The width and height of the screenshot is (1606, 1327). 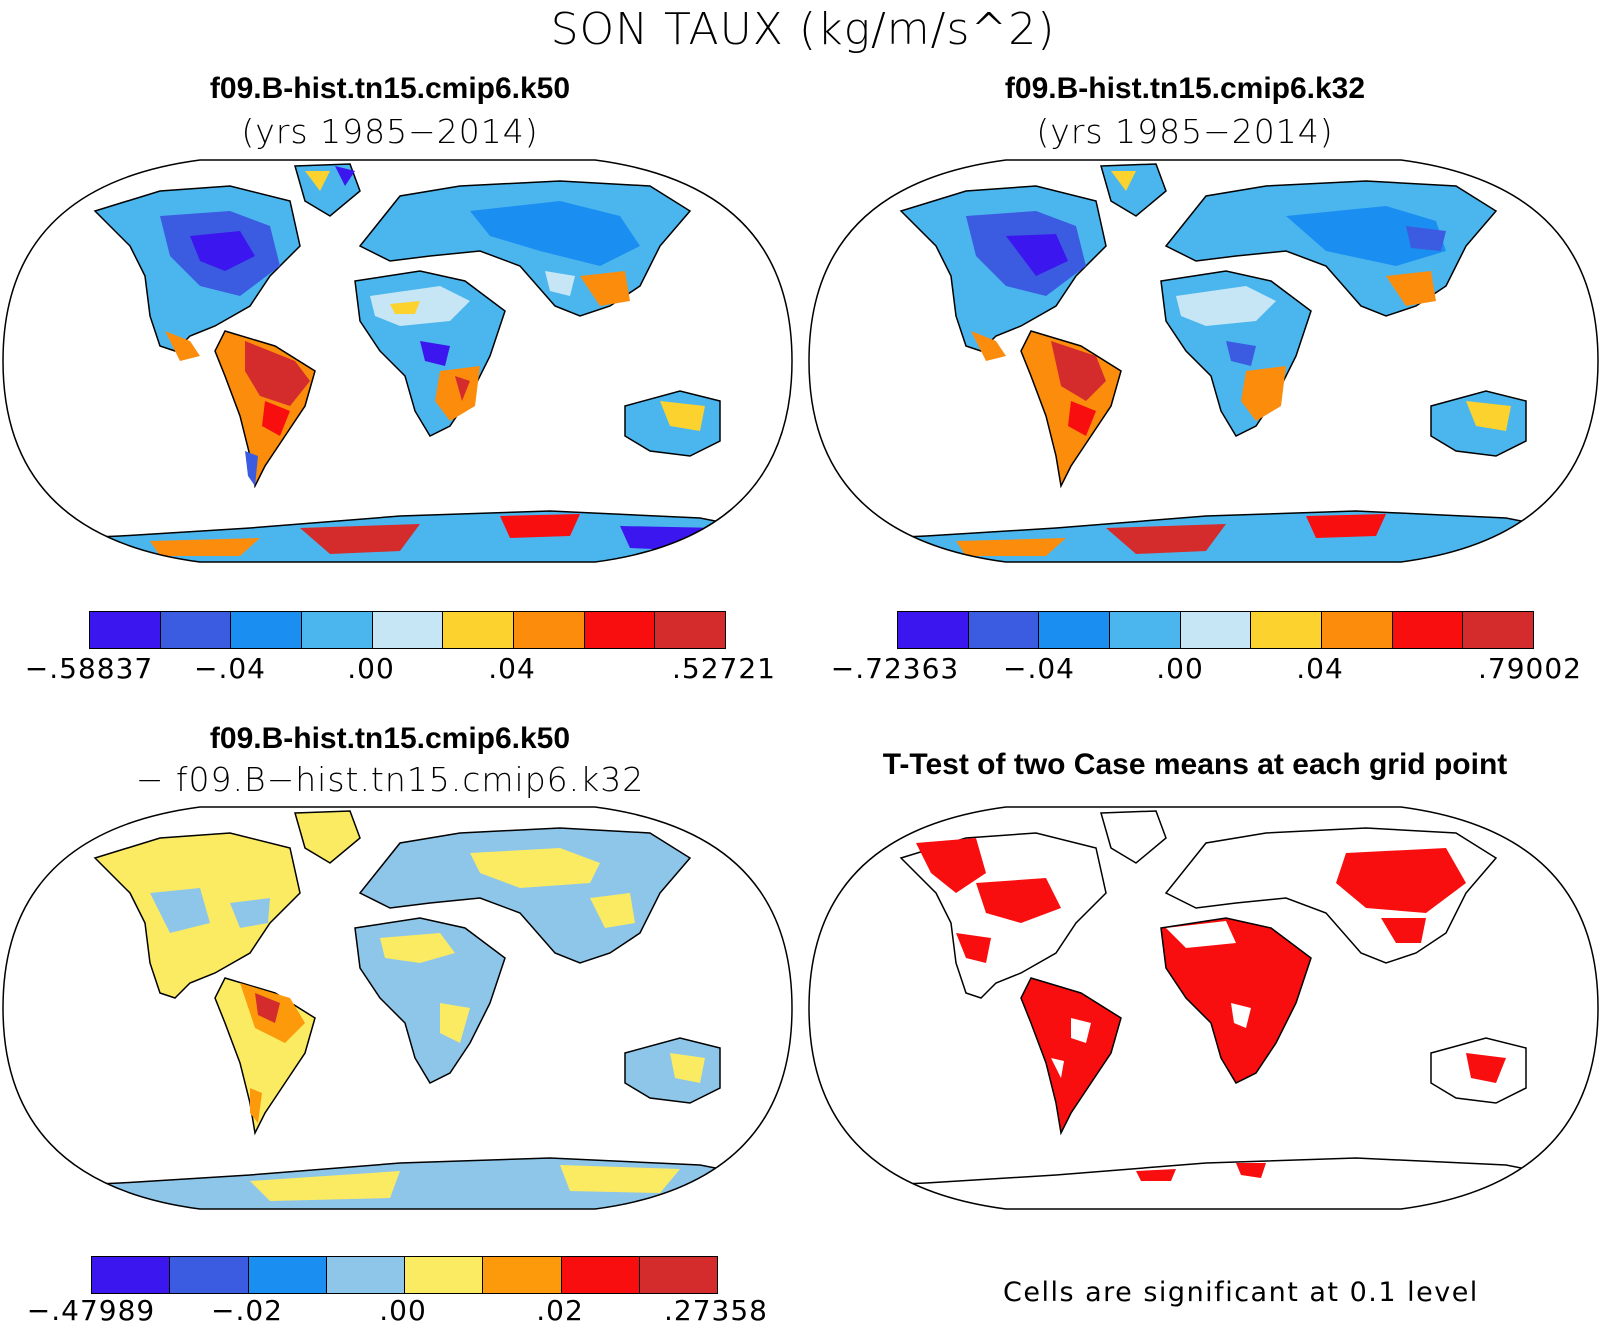 I want to click on panel3-colorbar, so click(x=404, y=1275).